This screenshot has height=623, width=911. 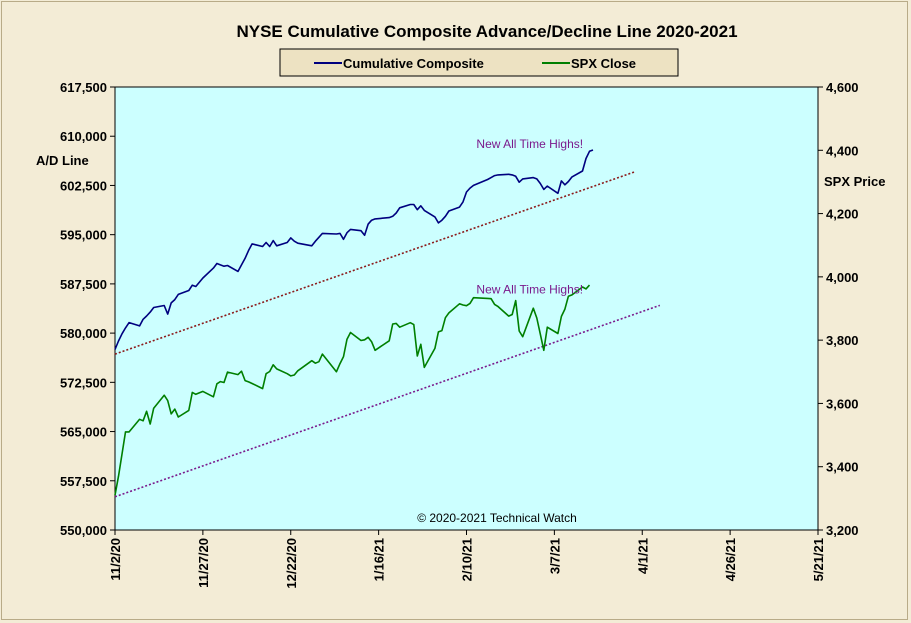 I want to click on left-tick-label: 565,000, so click(x=83, y=432).